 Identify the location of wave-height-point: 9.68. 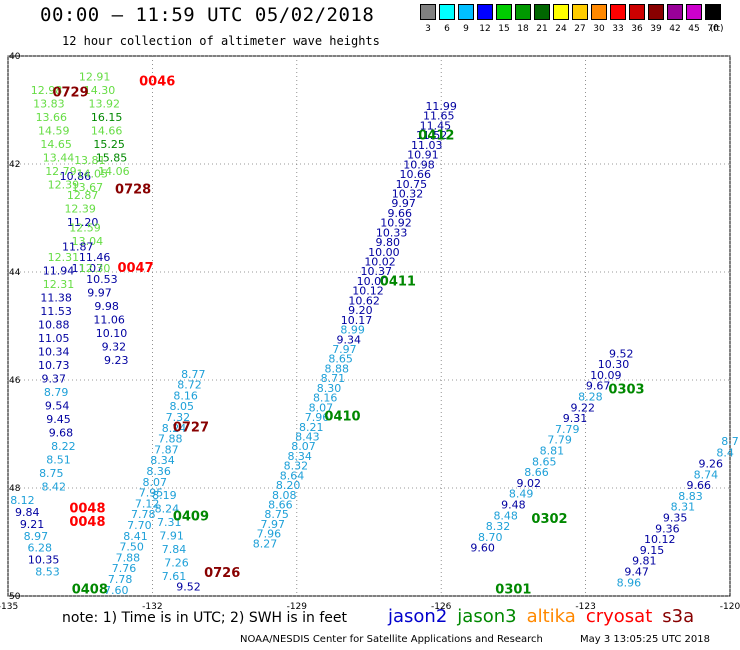
(61, 433).